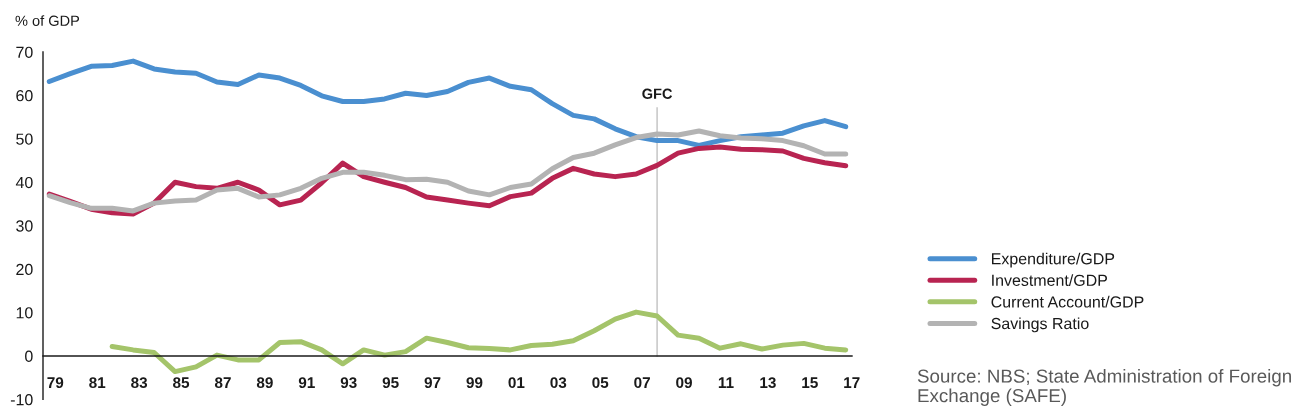 The height and width of the screenshot is (409, 1307). What do you see at coordinates (810, 383) in the screenshot?
I see `x-tick-label: 15` at bounding box center [810, 383].